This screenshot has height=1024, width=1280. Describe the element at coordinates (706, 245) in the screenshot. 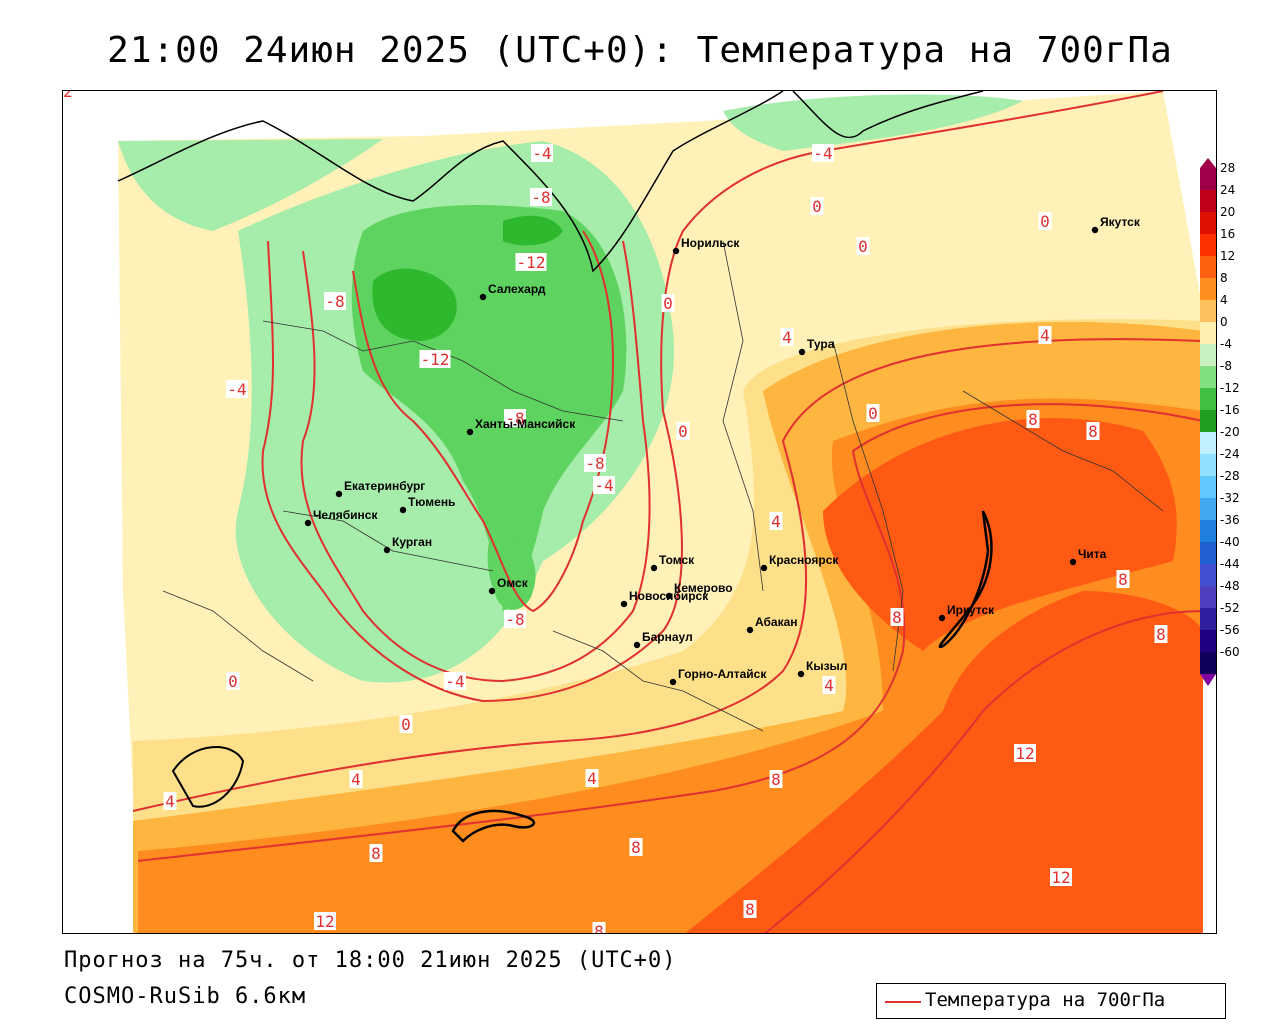

I see `city-marker: Норильск` at that location.